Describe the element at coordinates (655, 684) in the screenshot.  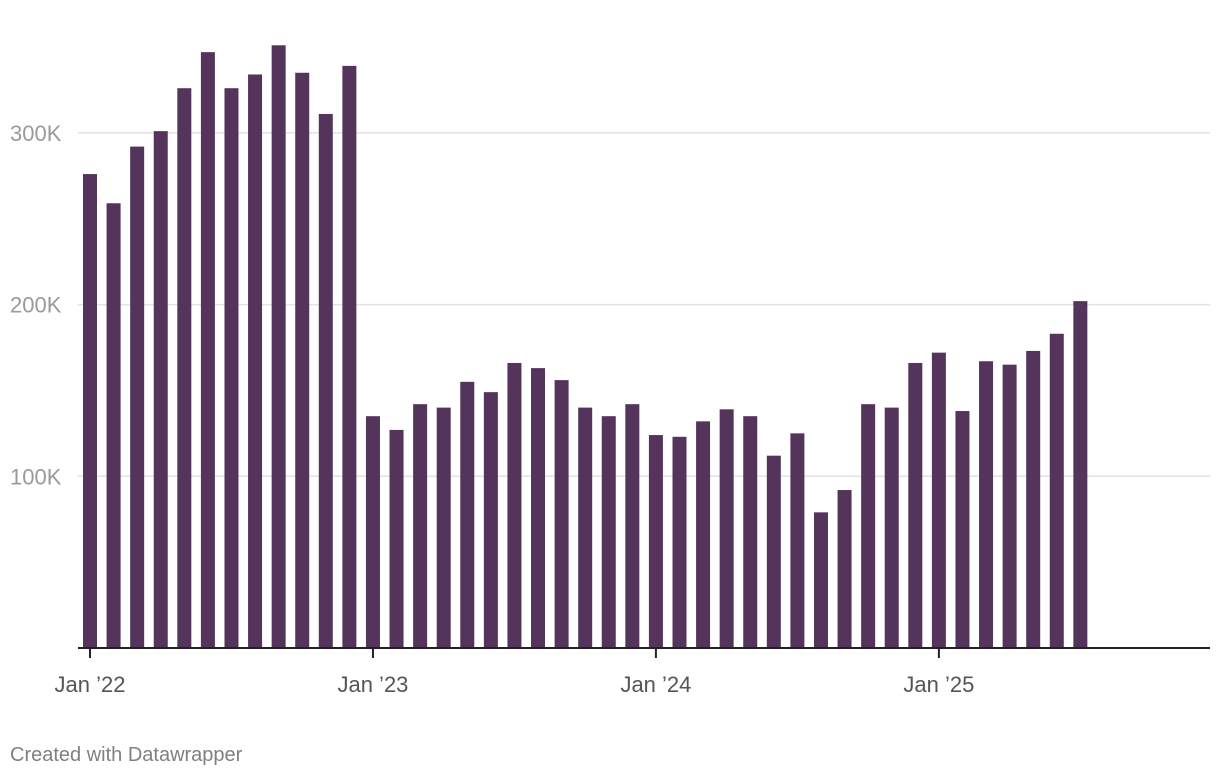
I see `x-tick-label: Jan ’24` at that location.